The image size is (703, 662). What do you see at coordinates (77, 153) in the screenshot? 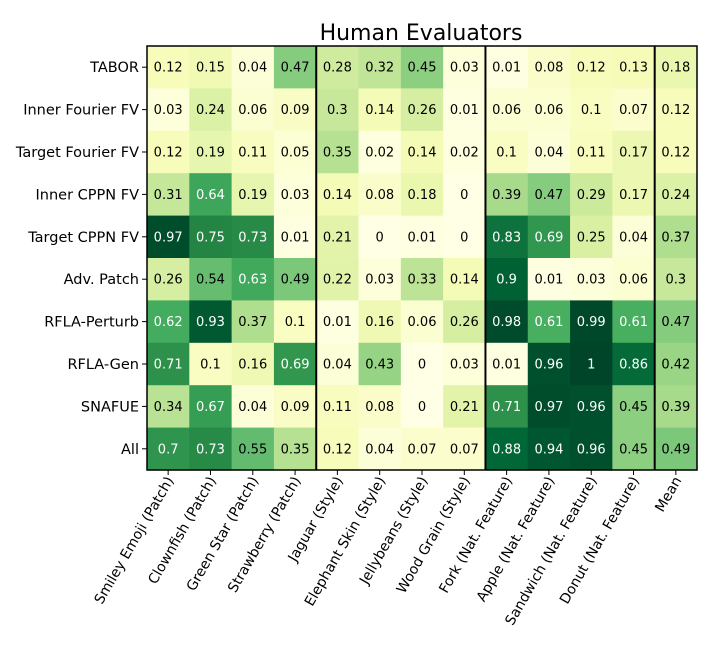
I see `row-label-target-fourier-fv: Target Fourier FV` at bounding box center [77, 153].